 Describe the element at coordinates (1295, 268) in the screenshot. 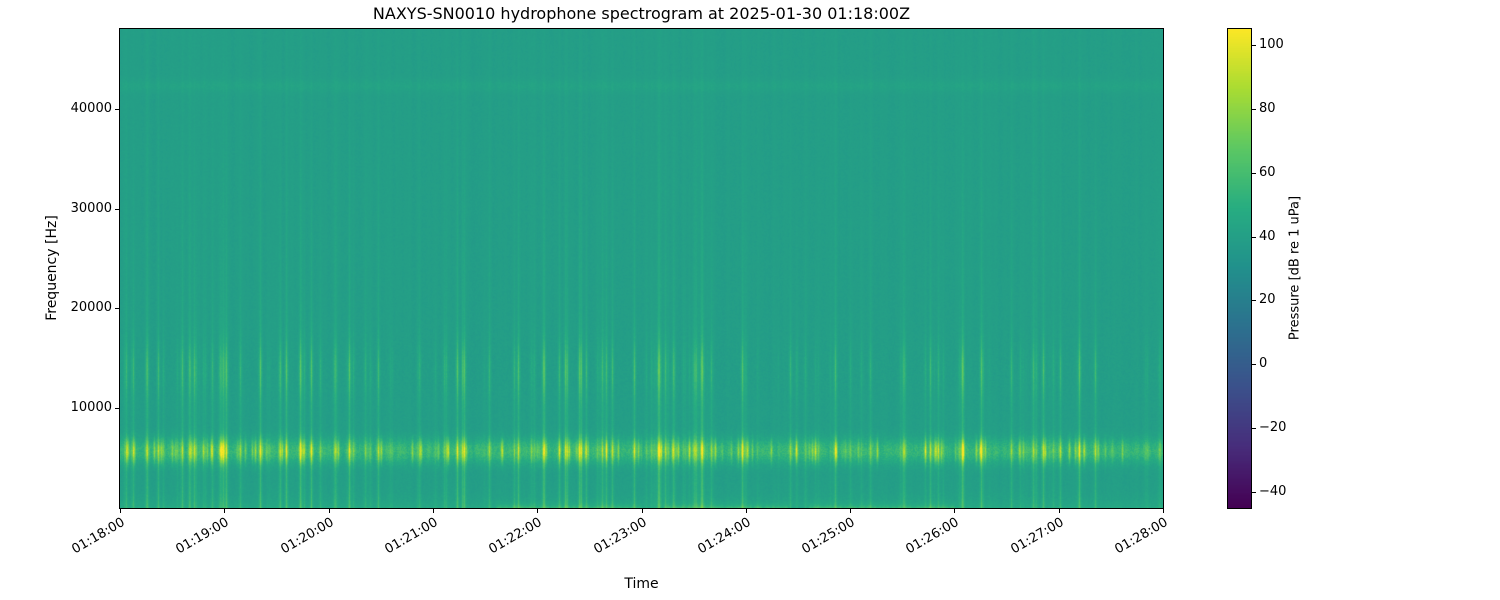

I see `colorbar-label: Pressure [dB re 1 uPa]` at that location.